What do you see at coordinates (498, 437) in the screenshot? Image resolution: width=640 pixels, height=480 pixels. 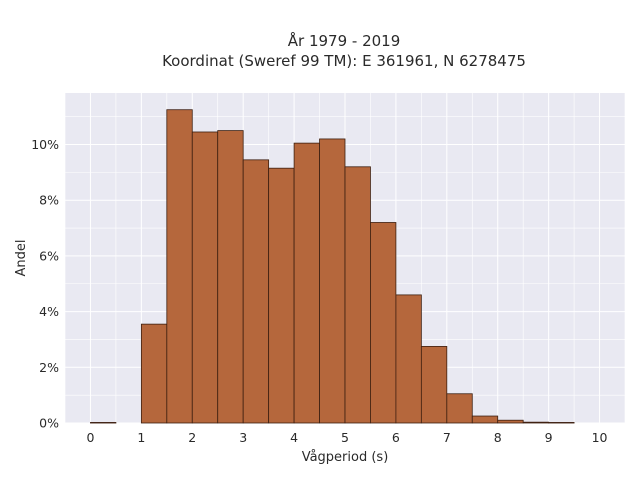 I see `x-tick-label: 8` at bounding box center [498, 437].